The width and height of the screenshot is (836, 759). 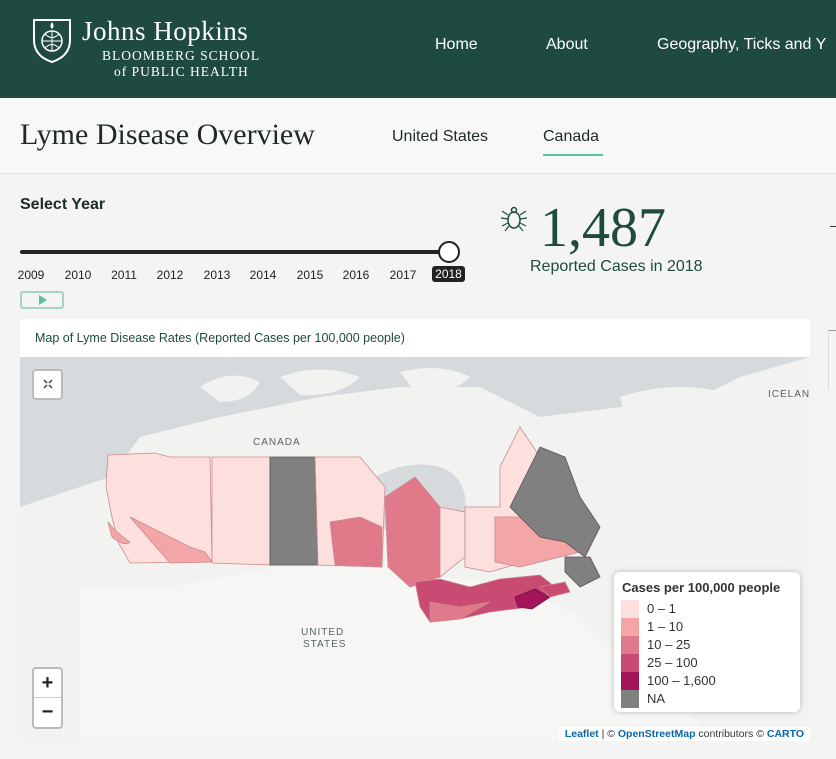 I want to click on expand-map-button, so click(x=47, y=384).